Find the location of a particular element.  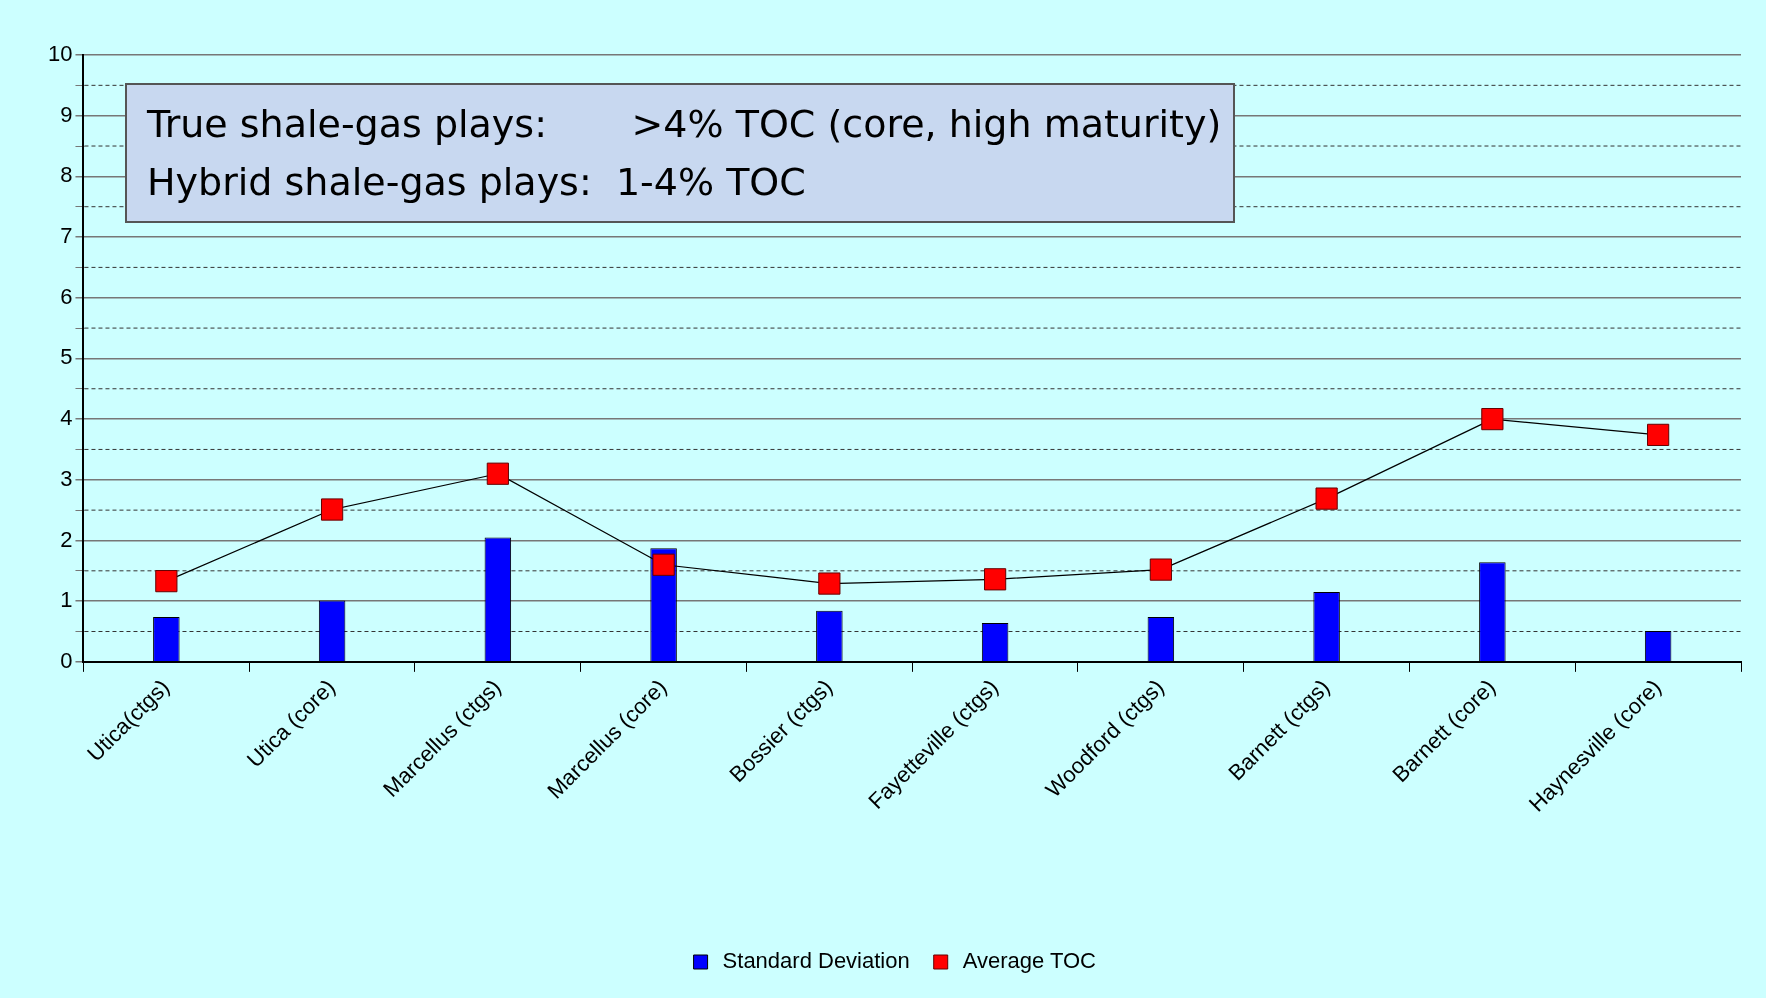

y-tick-label: 6 is located at coordinates (66, 296).